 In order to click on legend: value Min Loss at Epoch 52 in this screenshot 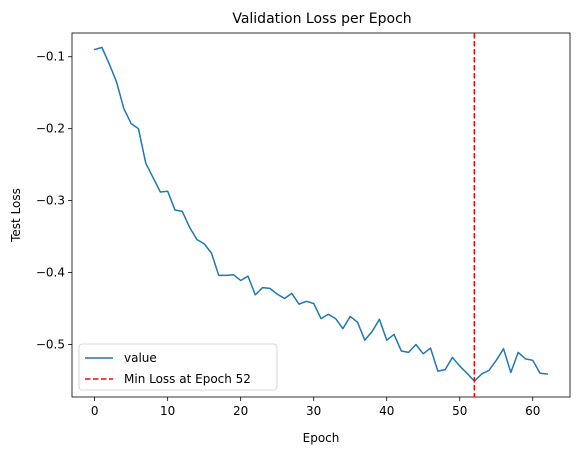, I will do `click(178, 367)`.